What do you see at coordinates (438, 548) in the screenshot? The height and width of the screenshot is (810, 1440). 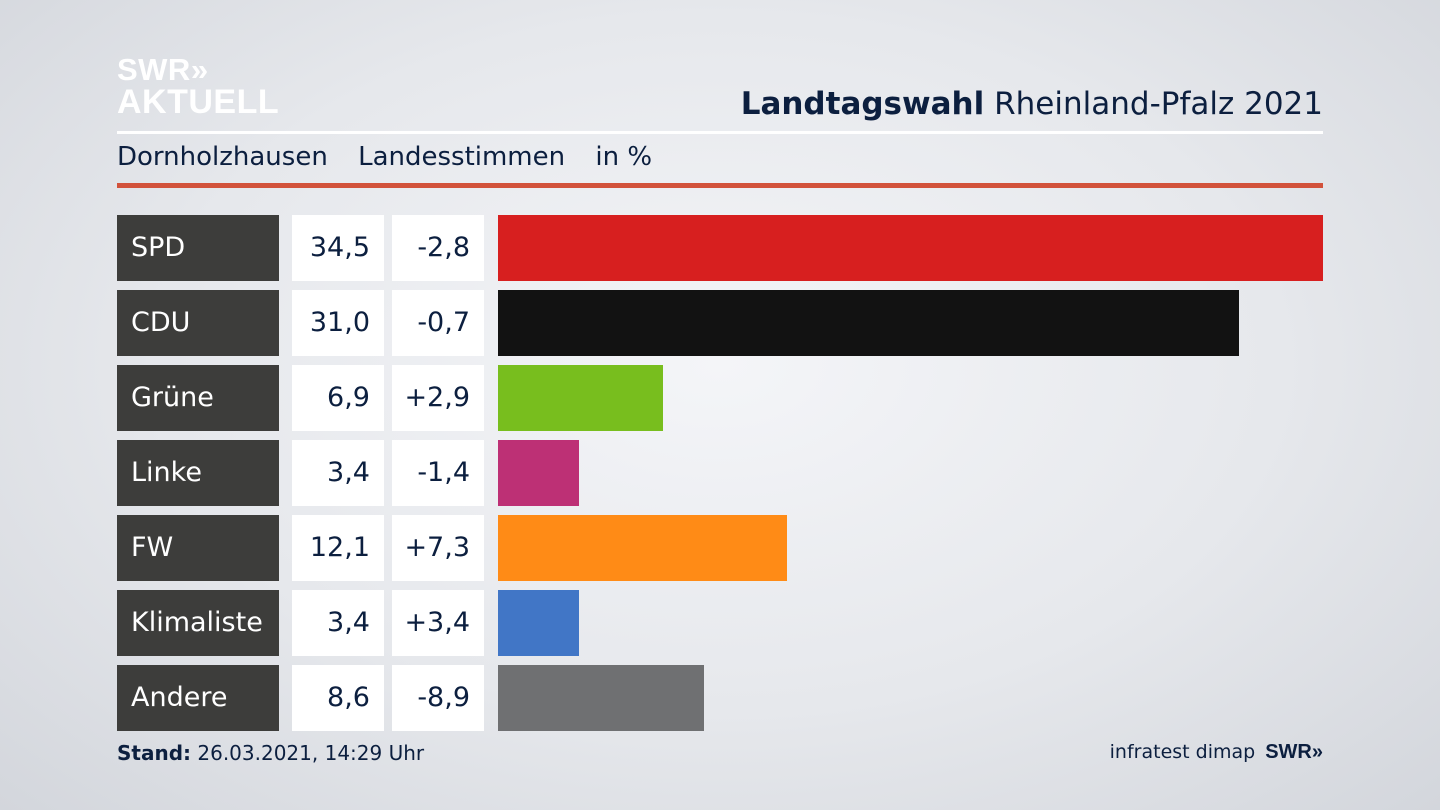 I see `change-label: +7,3` at bounding box center [438, 548].